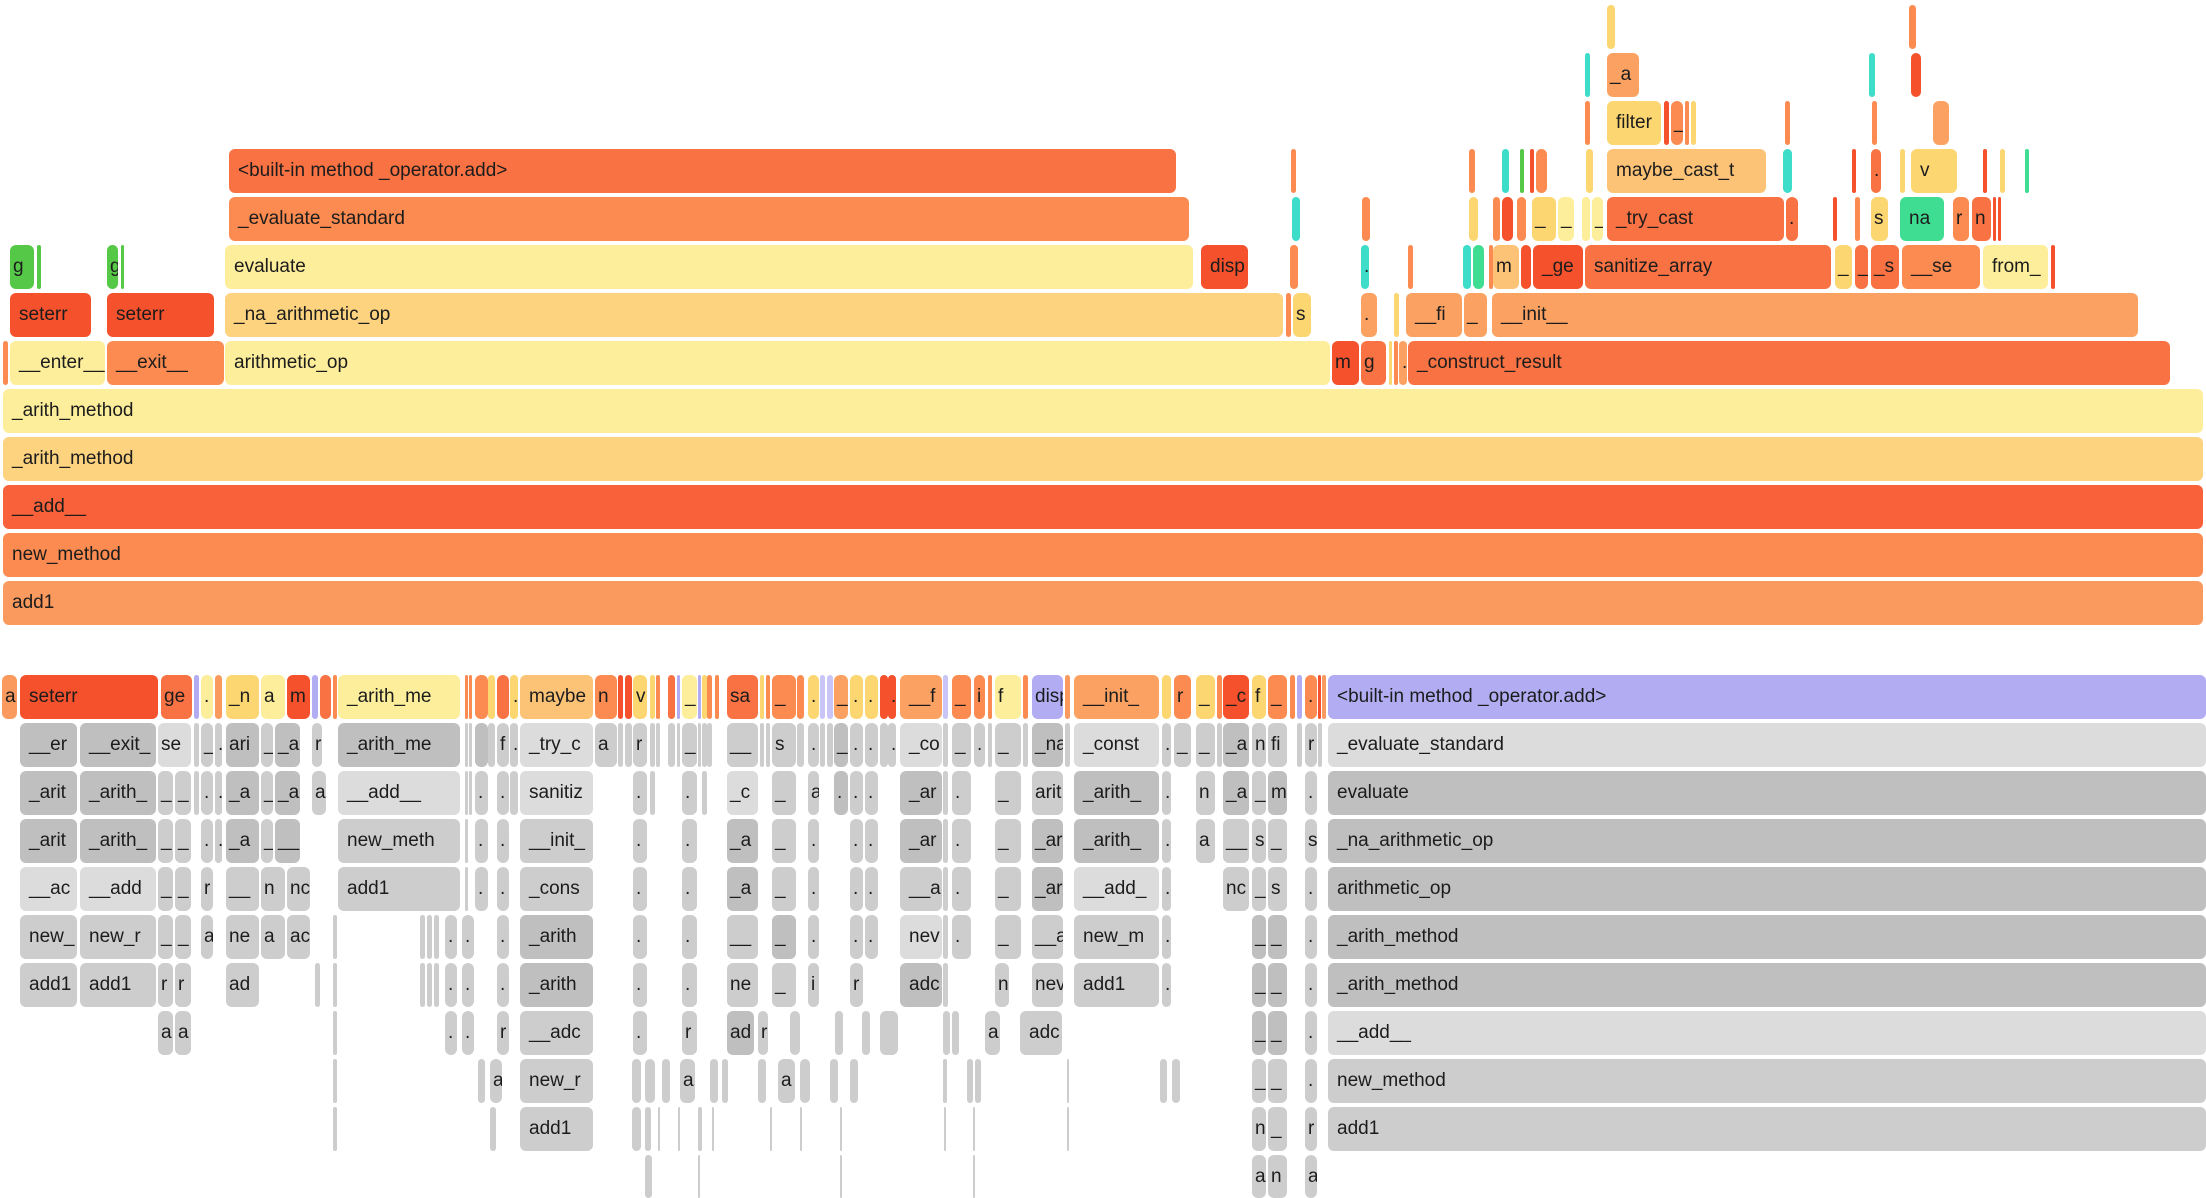  Describe the element at coordinates (556, 793) in the screenshot. I see `flame-frame: sanitiz` at that location.